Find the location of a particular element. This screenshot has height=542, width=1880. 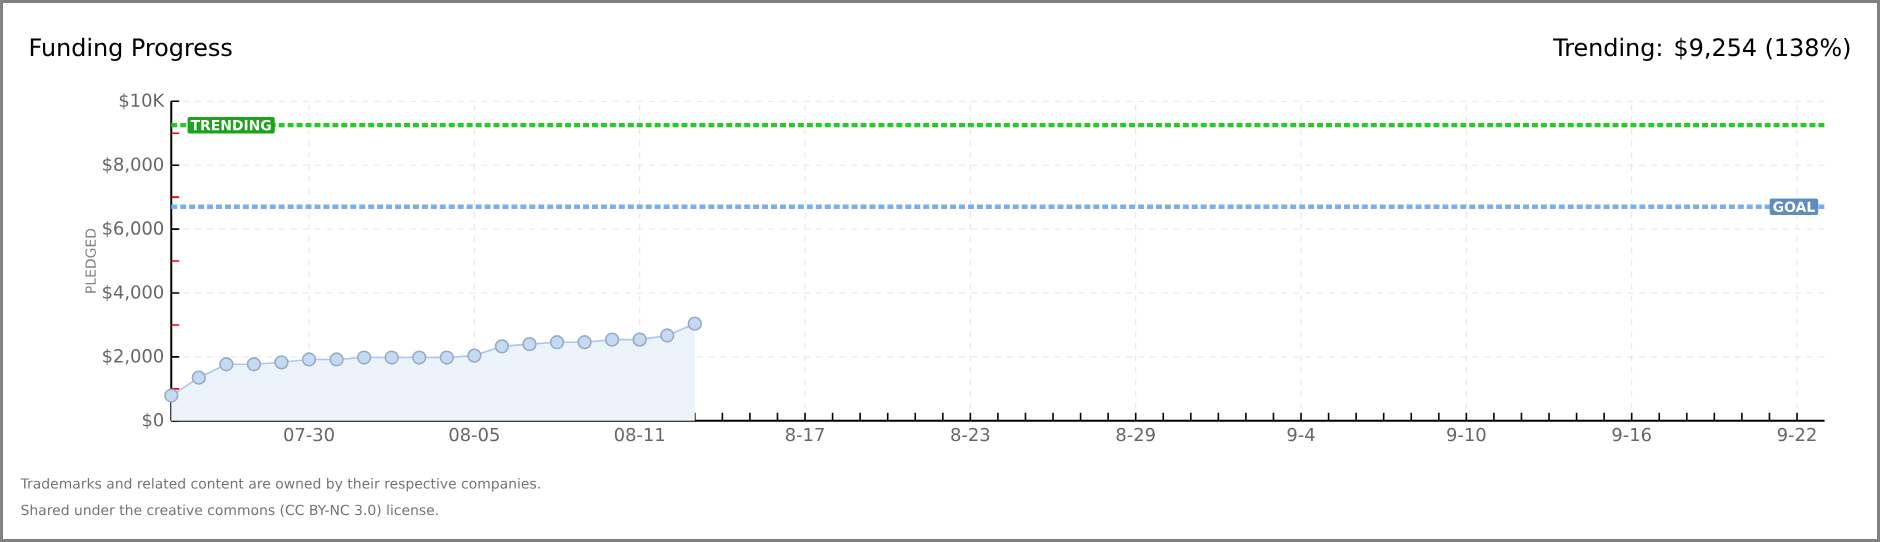

y-tick-label: $6,000 is located at coordinates (133, 229).